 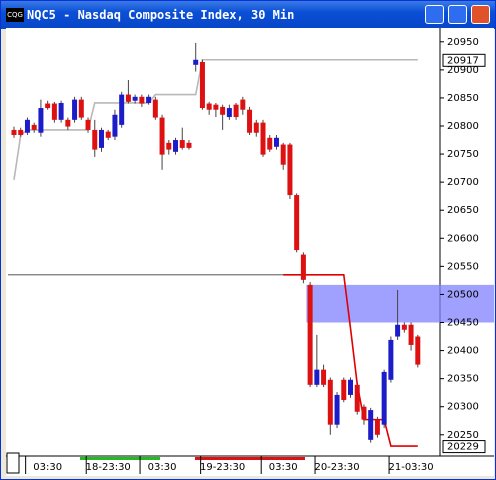 What do you see at coordinates (457, 14) in the screenshot?
I see `maximize-button` at bounding box center [457, 14].